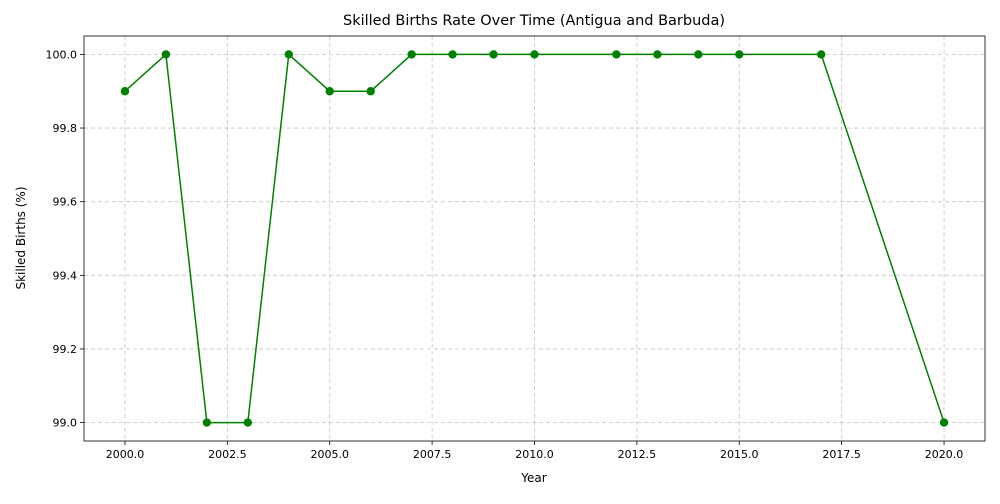 The width and height of the screenshot is (1000, 504). What do you see at coordinates (944, 454) in the screenshot?
I see `x-tick-label: 2020.0` at bounding box center [944, 454].